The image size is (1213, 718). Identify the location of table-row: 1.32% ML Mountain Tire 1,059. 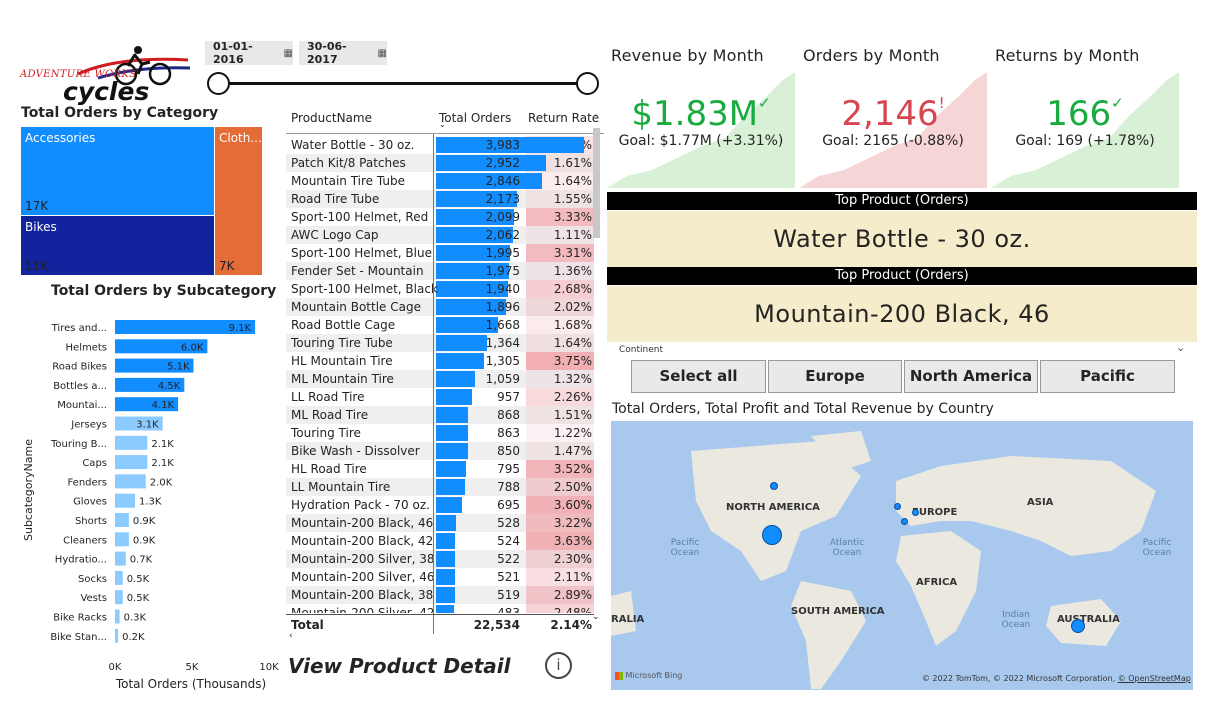
(440, 379).